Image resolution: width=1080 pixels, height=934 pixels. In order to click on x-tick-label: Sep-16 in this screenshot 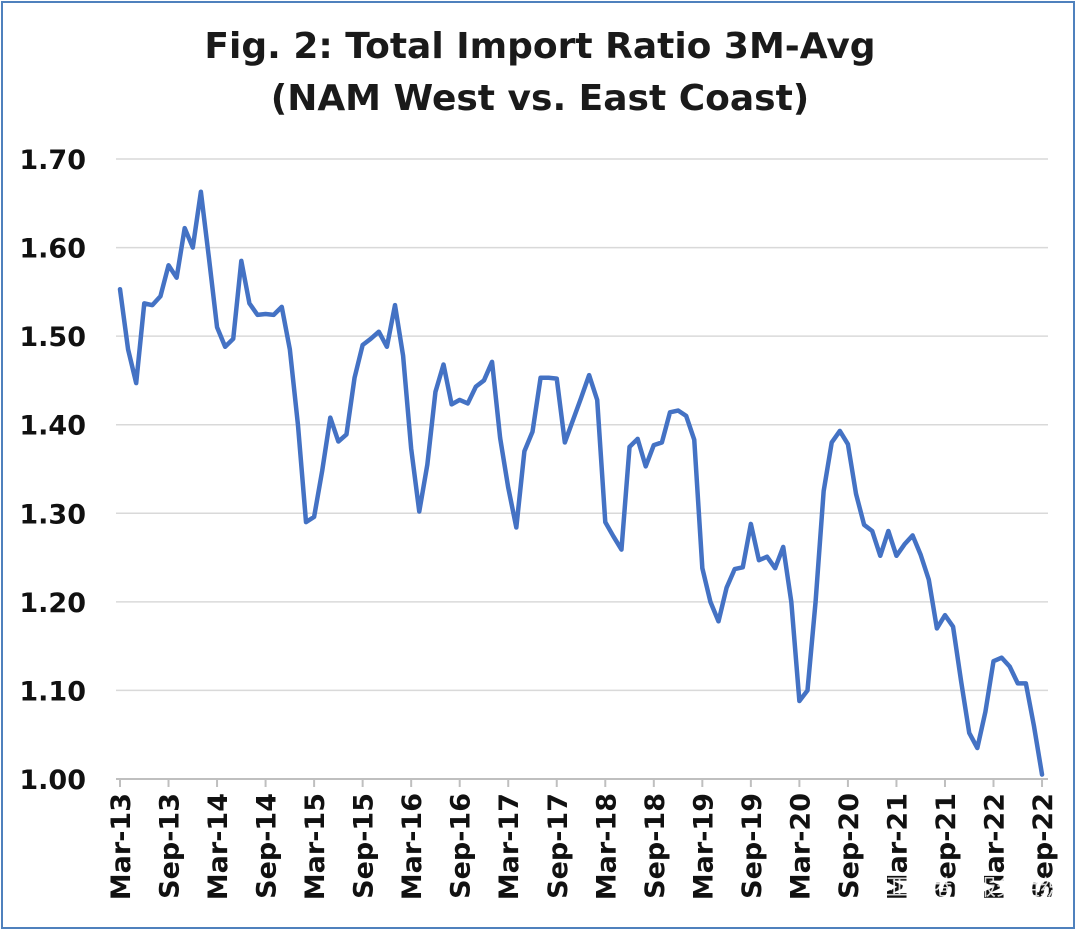, I will do `click(461, 846)`.